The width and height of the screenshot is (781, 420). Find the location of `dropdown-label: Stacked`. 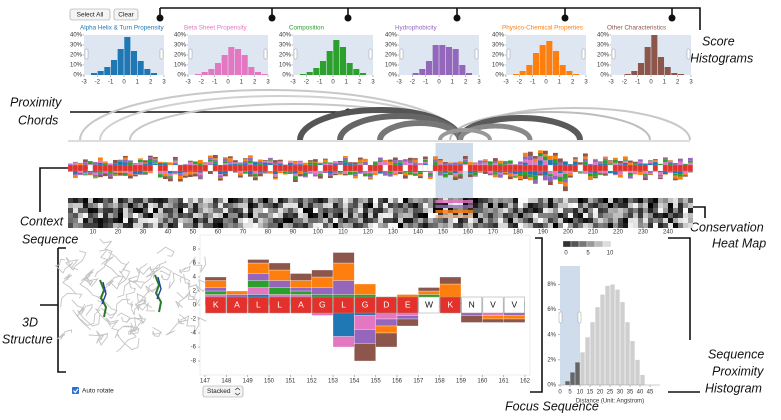

dropdown-label: Stacked is located at coordinates (219, 391).